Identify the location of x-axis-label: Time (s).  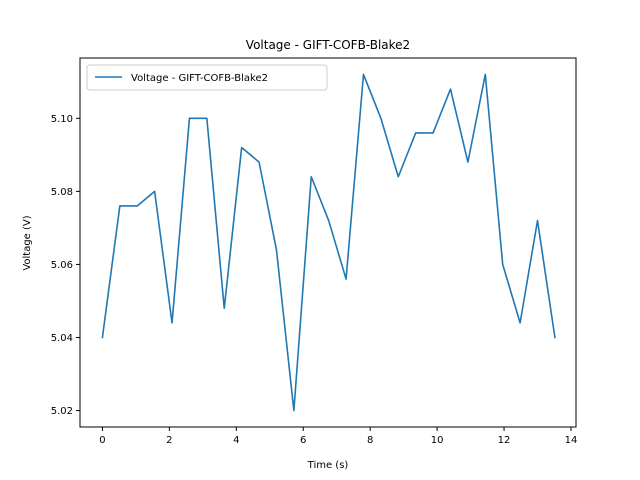
(328, 465).